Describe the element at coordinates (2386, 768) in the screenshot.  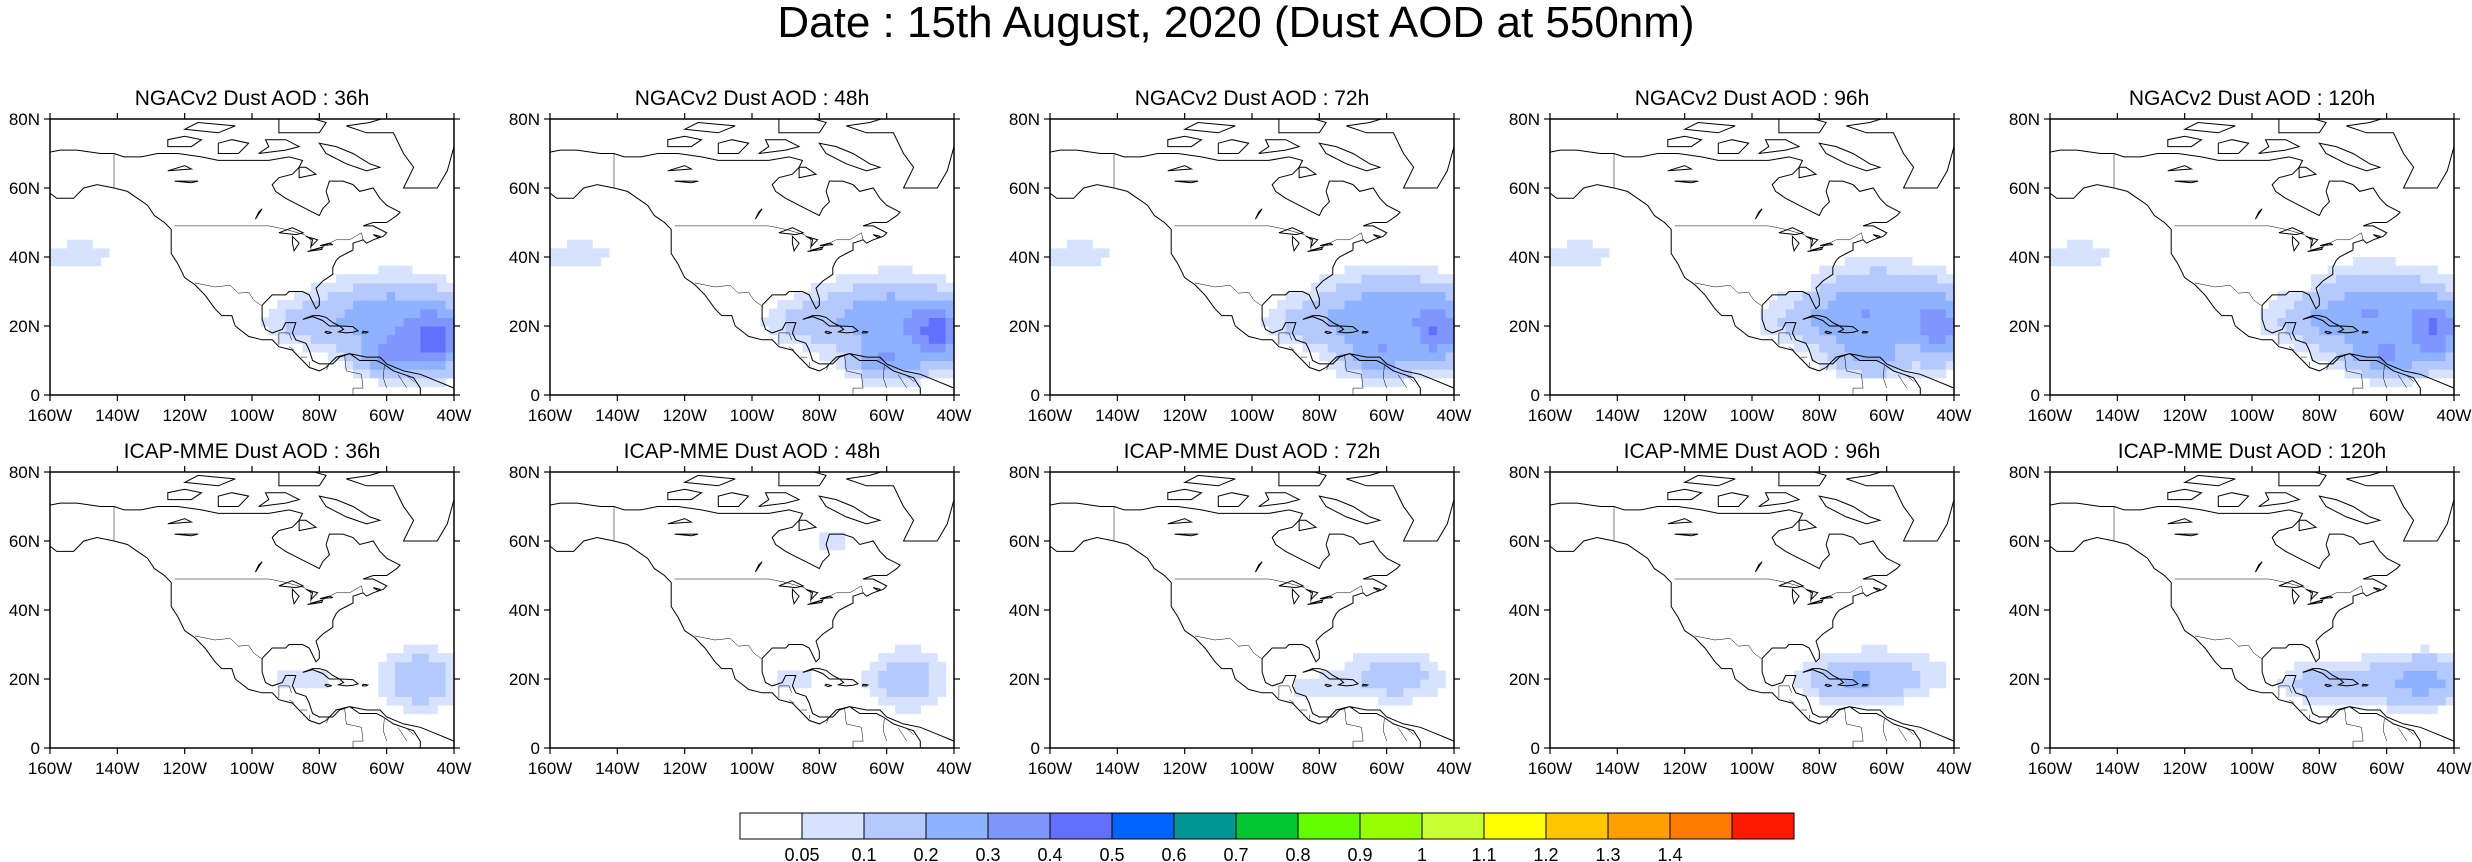
I see `lon-tick-label: 60W` at that location.